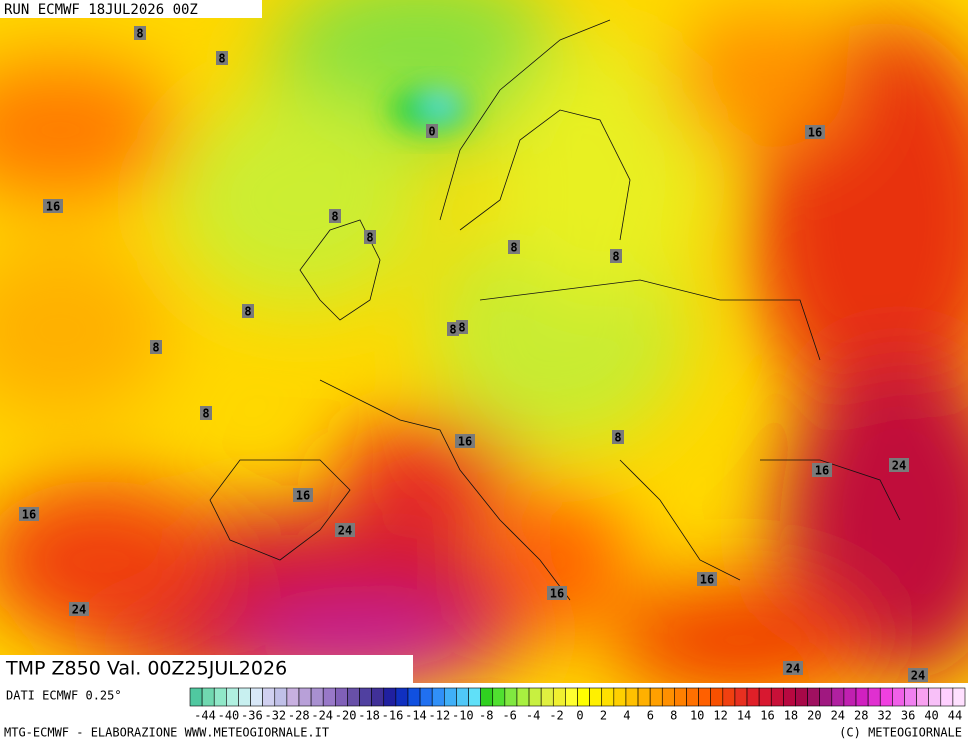  I want to click on scale-tick-label: -12, so click(440, 716).